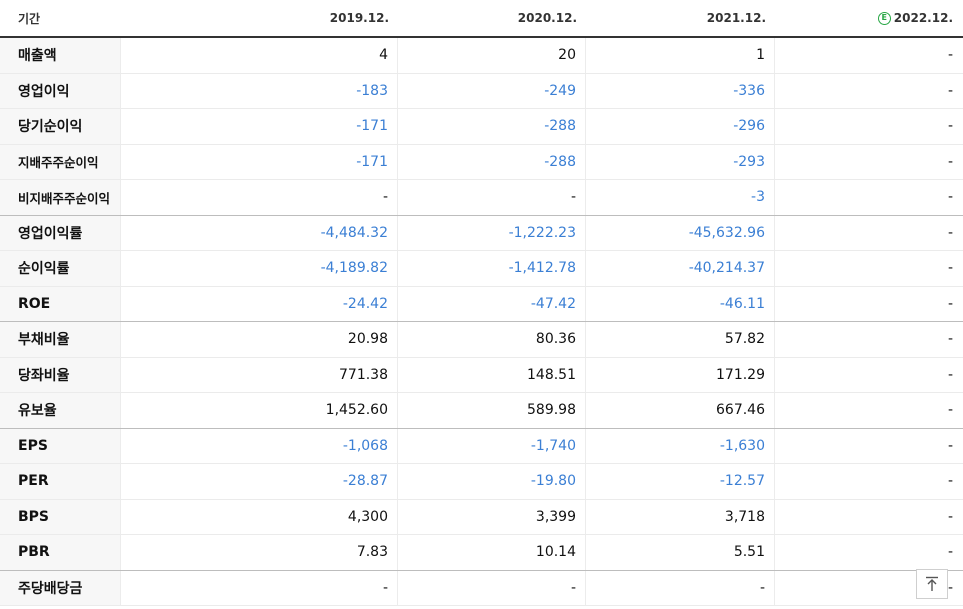  What do you see at coordinates (60, 126) in the screenshot?
I see `row-label: 당기순이익` at bounding box center [60, 126].